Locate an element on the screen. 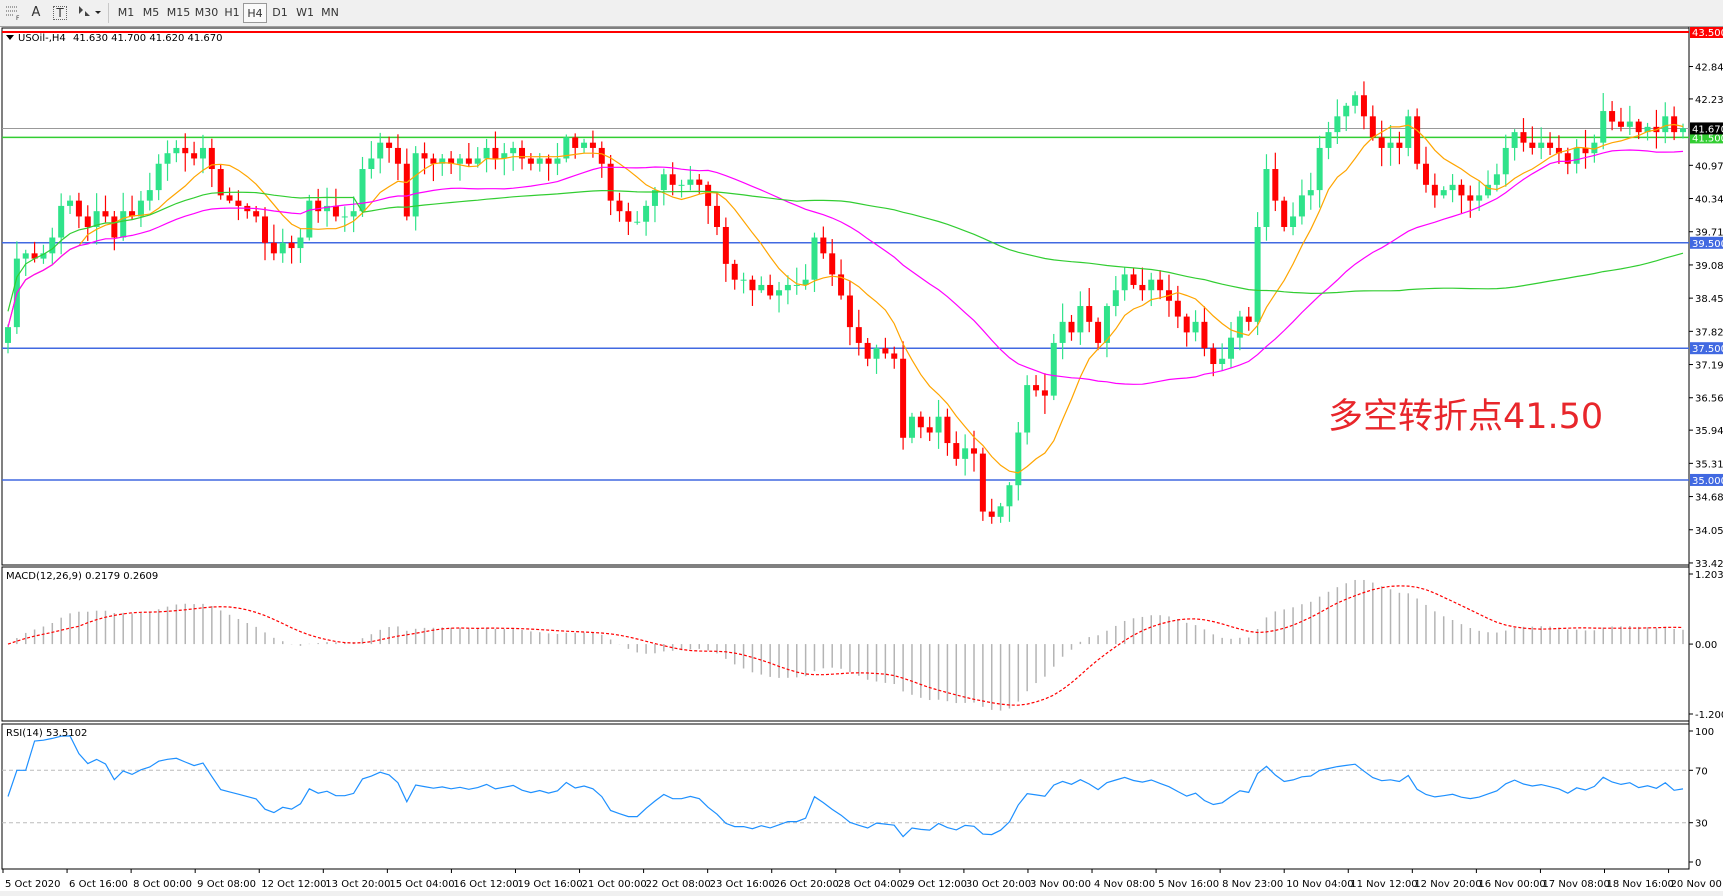 The width and height of the screenshot is (1723, 896). rsi-line is located at coordinates (845, 786).